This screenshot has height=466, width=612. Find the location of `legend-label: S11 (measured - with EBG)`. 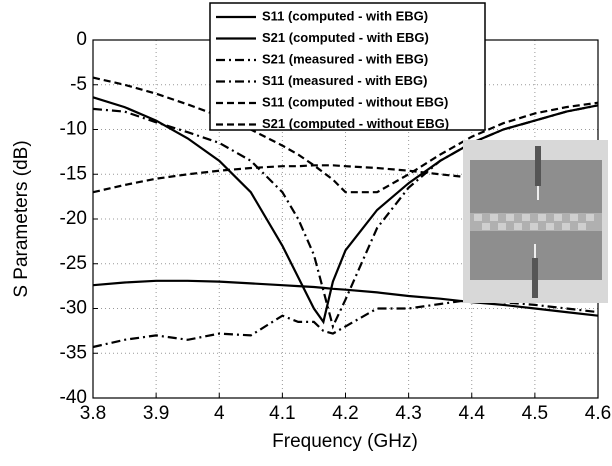

legend-label: S11 (measured - with EBG) is located at coordinates (344, 80).